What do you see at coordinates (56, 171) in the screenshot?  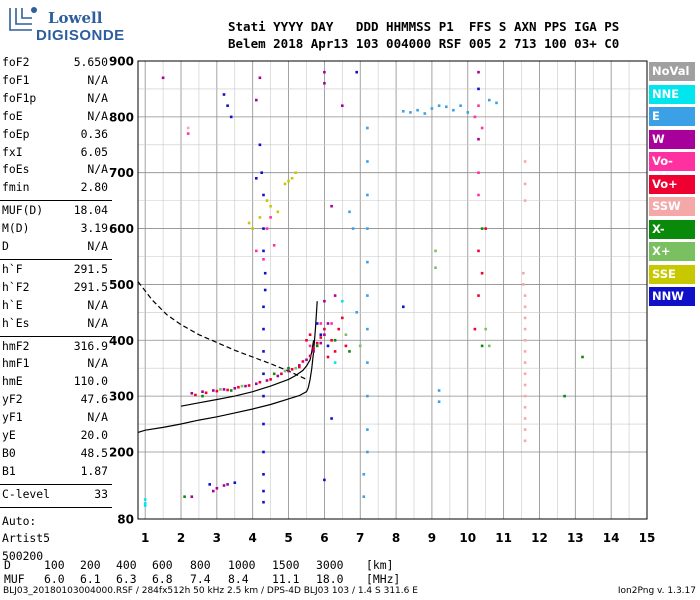 I see `param-row: foEs N/A` at bounding box center [56, 171].